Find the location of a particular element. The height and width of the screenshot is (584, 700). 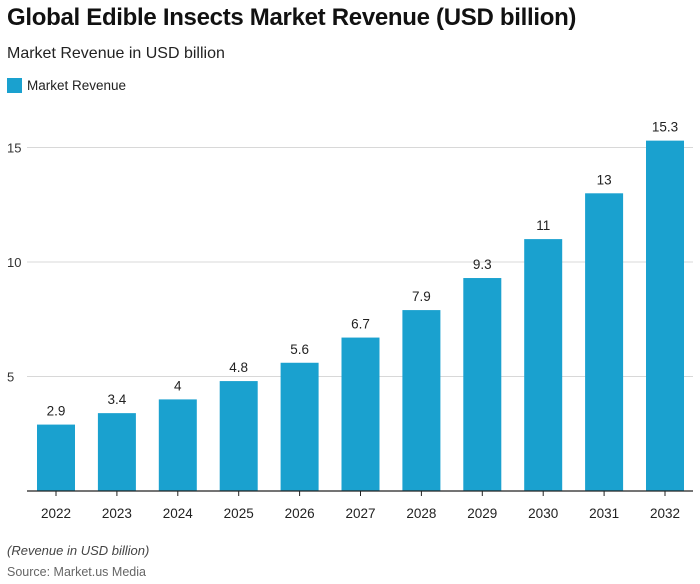

x-tick-label: 2023 is located at coordinates (117, 513).